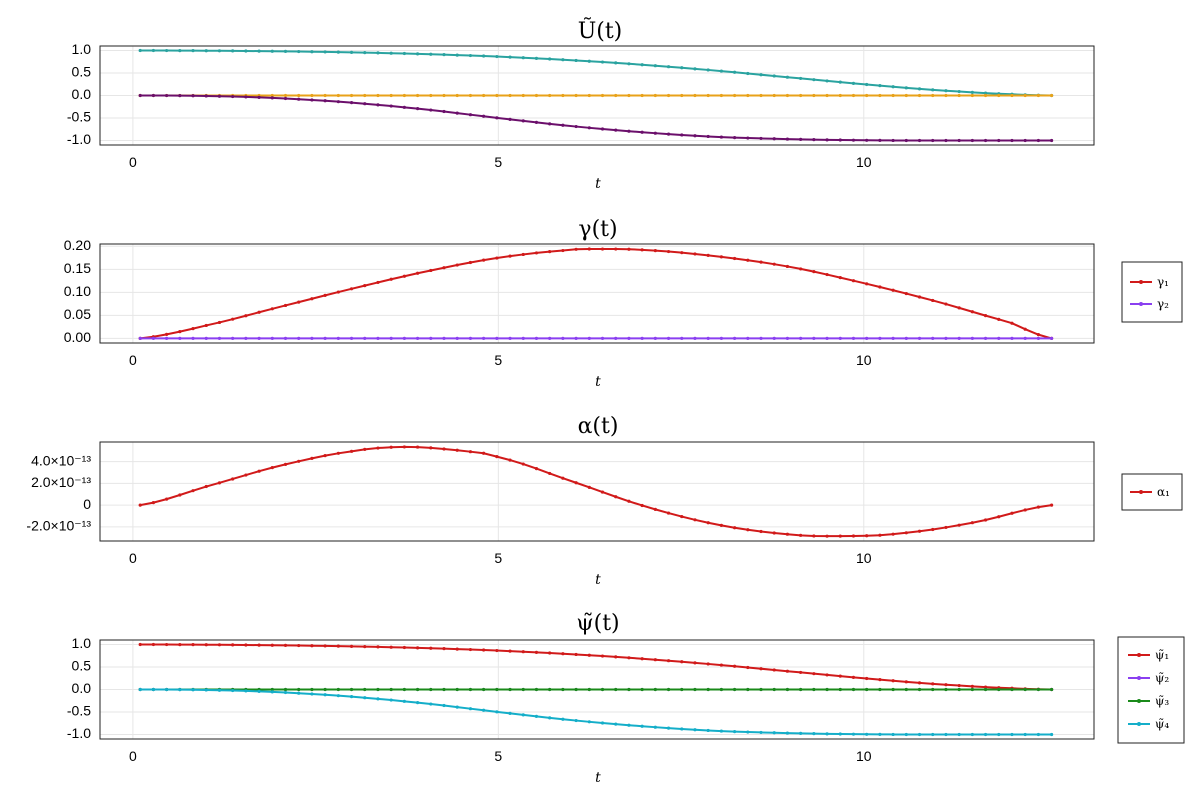 Image resolution: width=1200 pixels, height=800 pixels. I want to click on x-axis-label: t, so click(598, 778).